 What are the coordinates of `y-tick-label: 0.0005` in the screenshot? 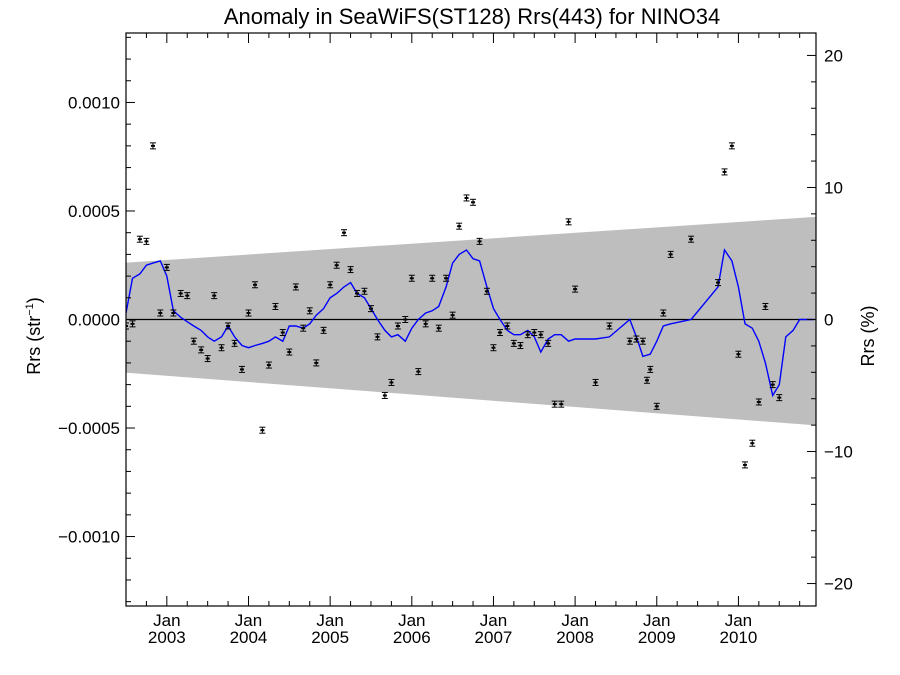 It's located at (94, 211).